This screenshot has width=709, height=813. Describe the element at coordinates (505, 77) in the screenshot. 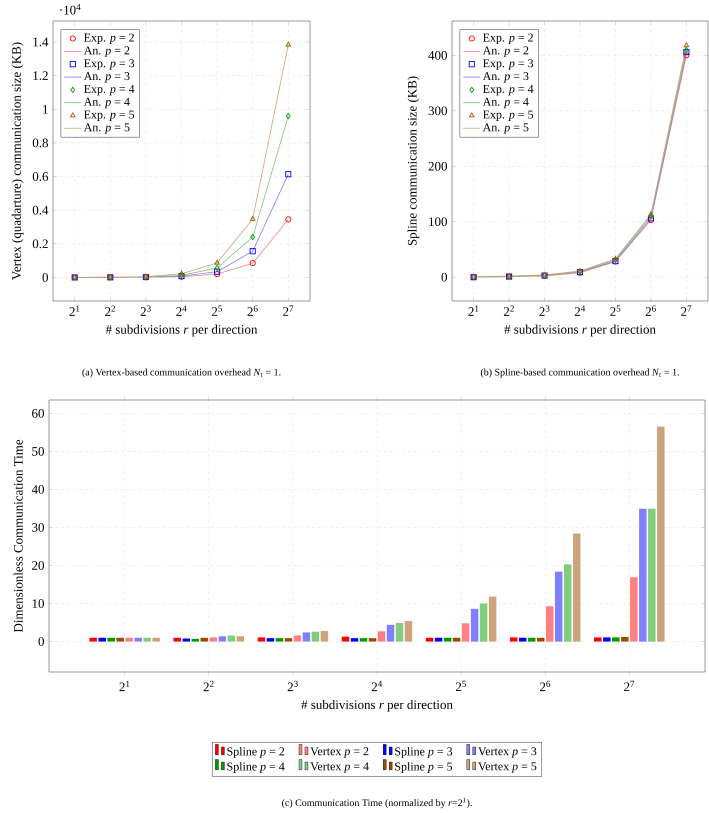

I see `legend-label: An. p = 3` at that location.